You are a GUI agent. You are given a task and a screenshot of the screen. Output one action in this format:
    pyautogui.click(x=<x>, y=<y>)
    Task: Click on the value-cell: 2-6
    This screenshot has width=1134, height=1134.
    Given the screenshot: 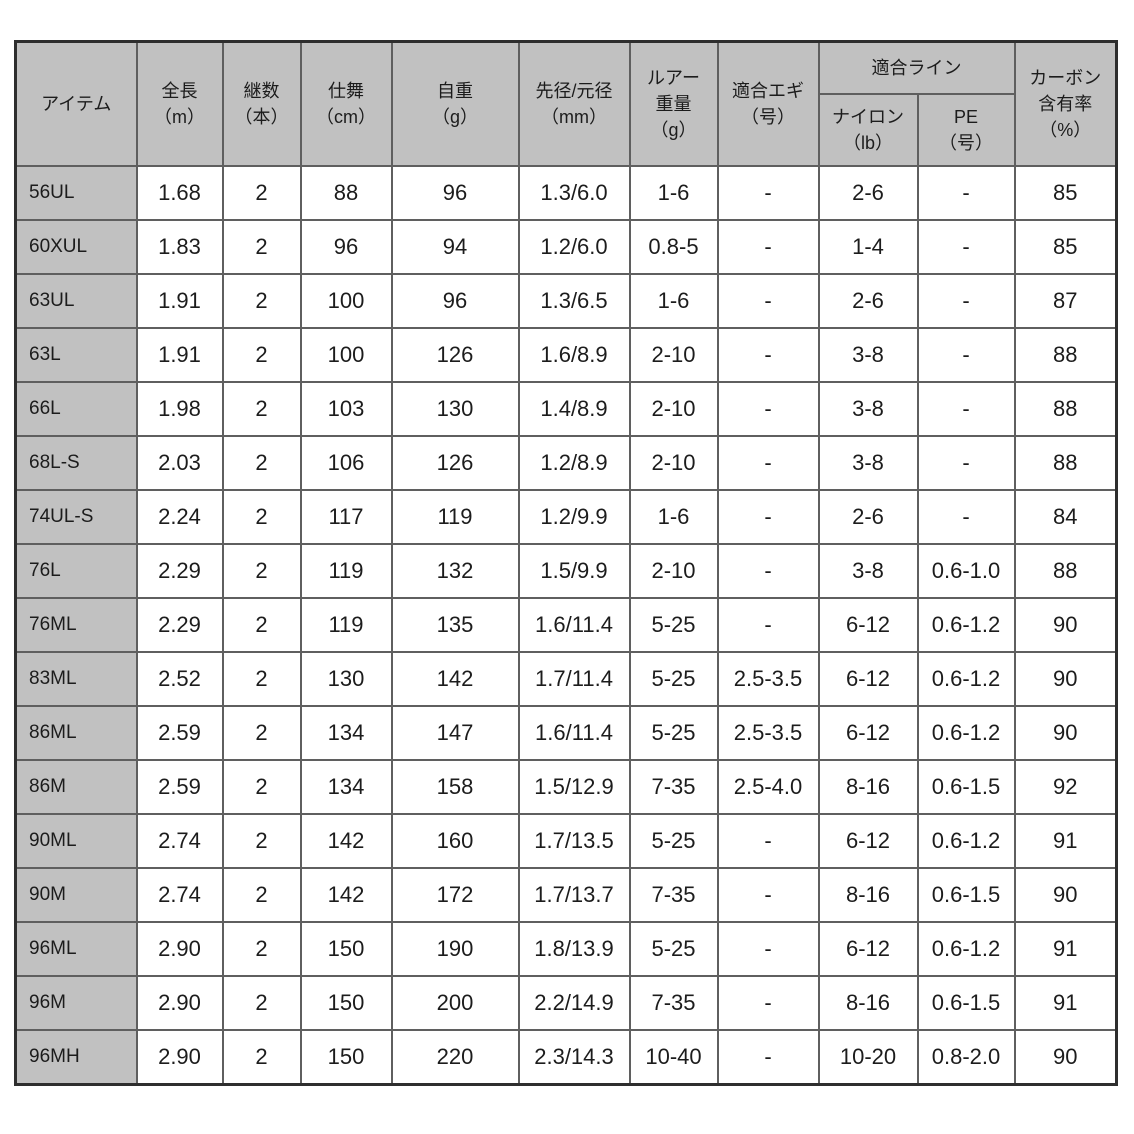 What is the action you would take?
    pyautogui.click(x=868, y=301)
    